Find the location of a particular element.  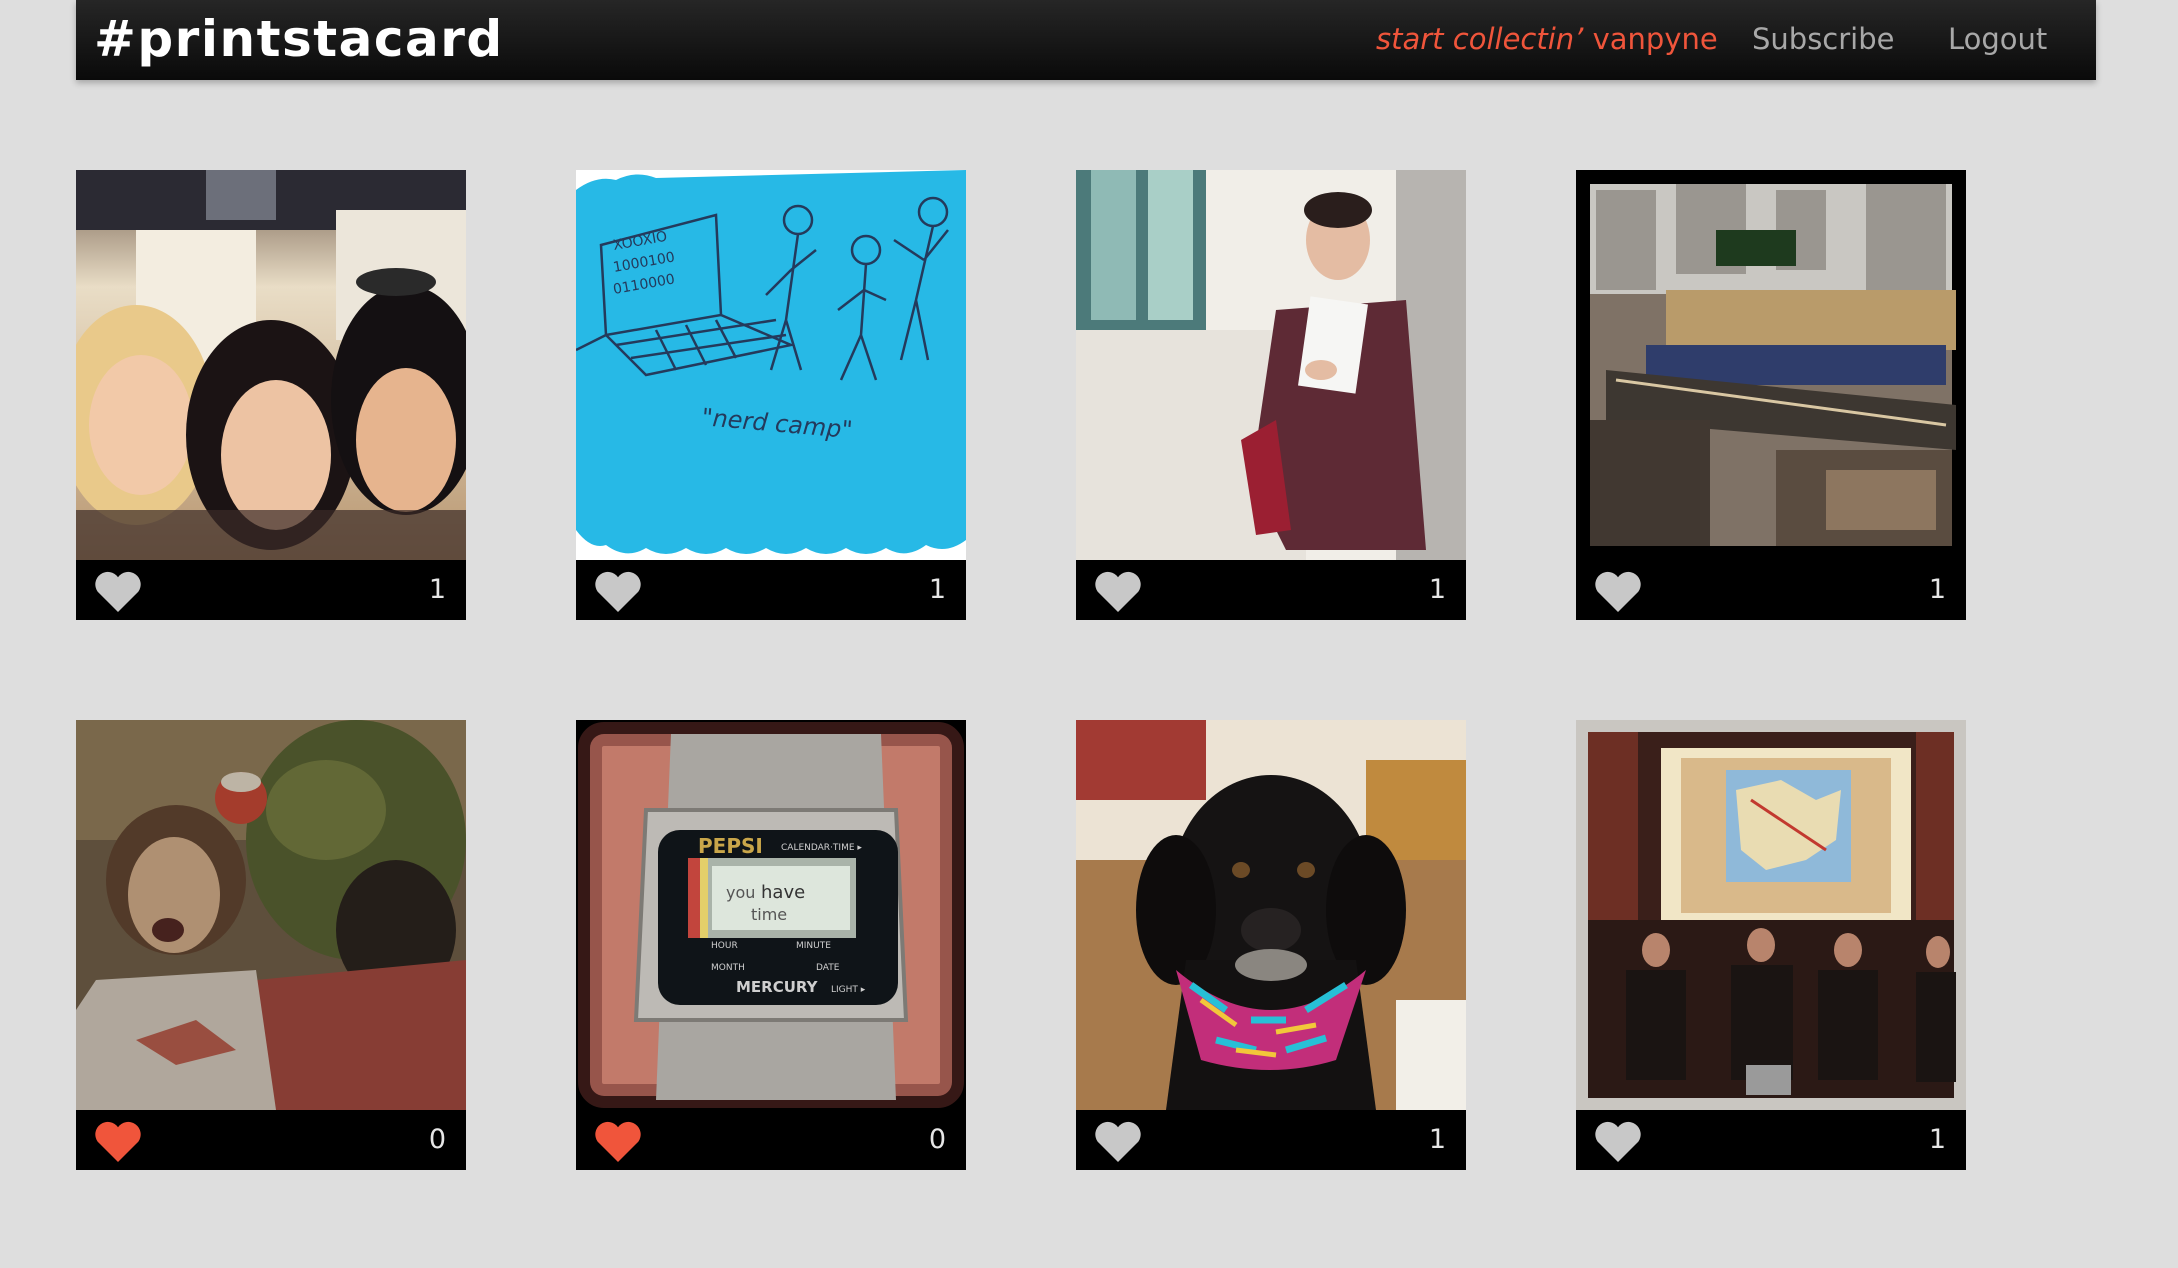

photo-nerd-camp-drawing: XOOXIO 1000100 0110000 "nerd camp" is located at coordinates (771, 365).